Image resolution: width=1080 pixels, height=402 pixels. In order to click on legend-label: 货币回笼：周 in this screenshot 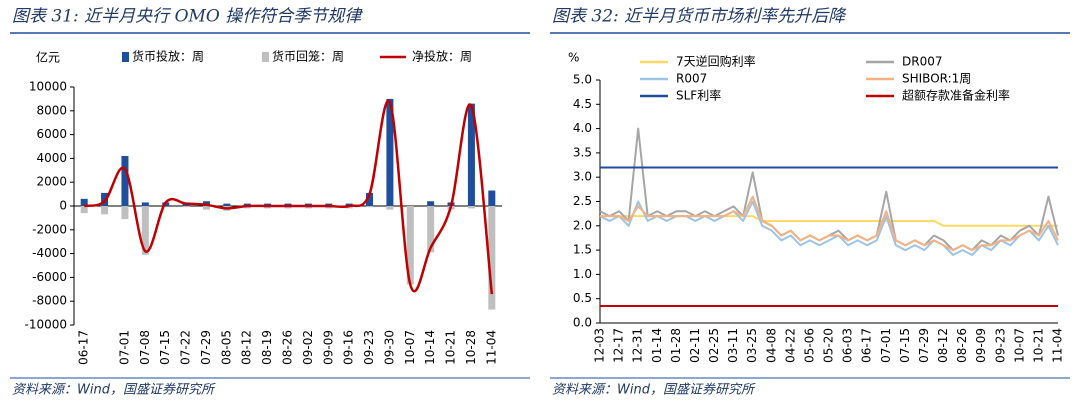, I will do `click(308, 56)`.